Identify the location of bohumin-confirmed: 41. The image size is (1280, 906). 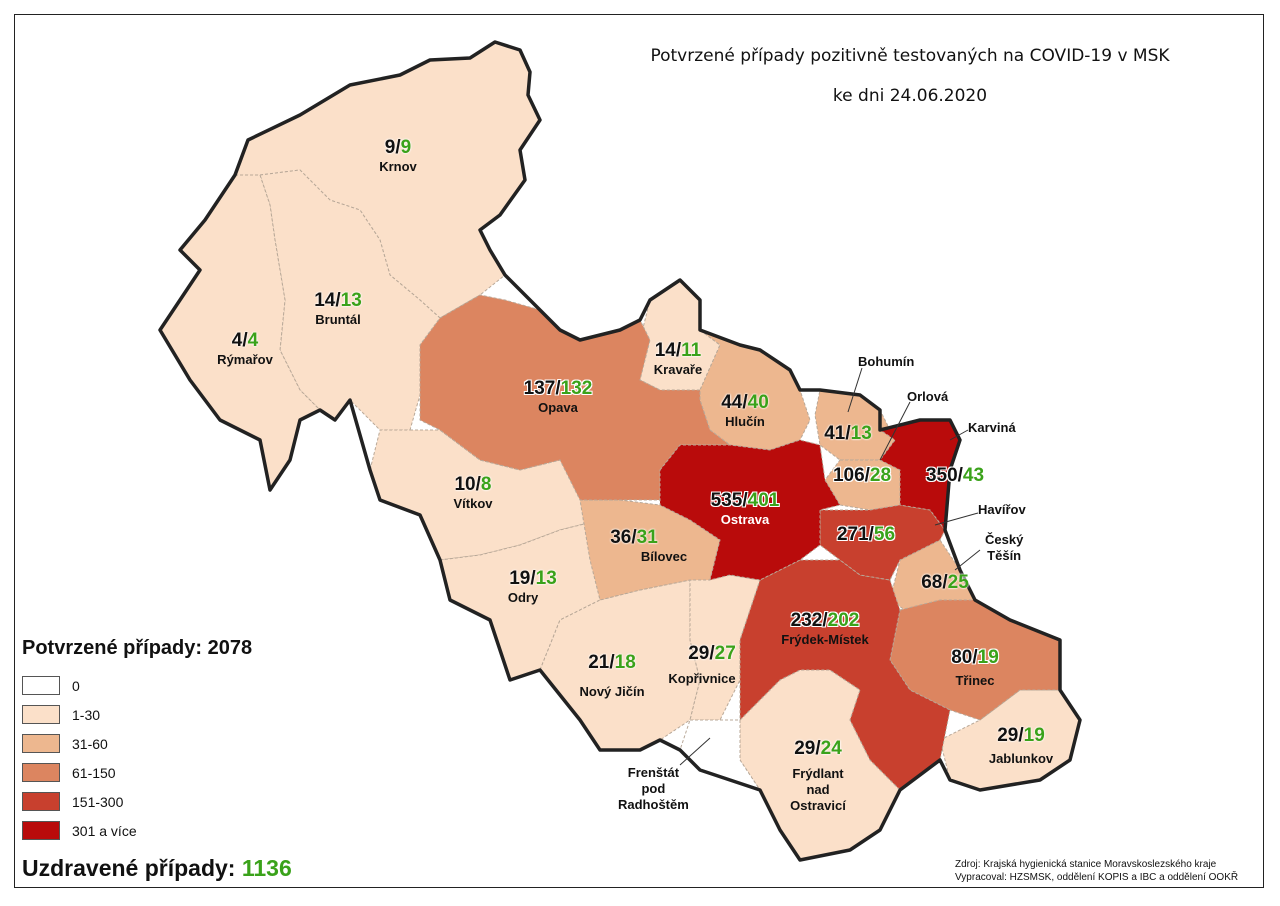
(835, 433).